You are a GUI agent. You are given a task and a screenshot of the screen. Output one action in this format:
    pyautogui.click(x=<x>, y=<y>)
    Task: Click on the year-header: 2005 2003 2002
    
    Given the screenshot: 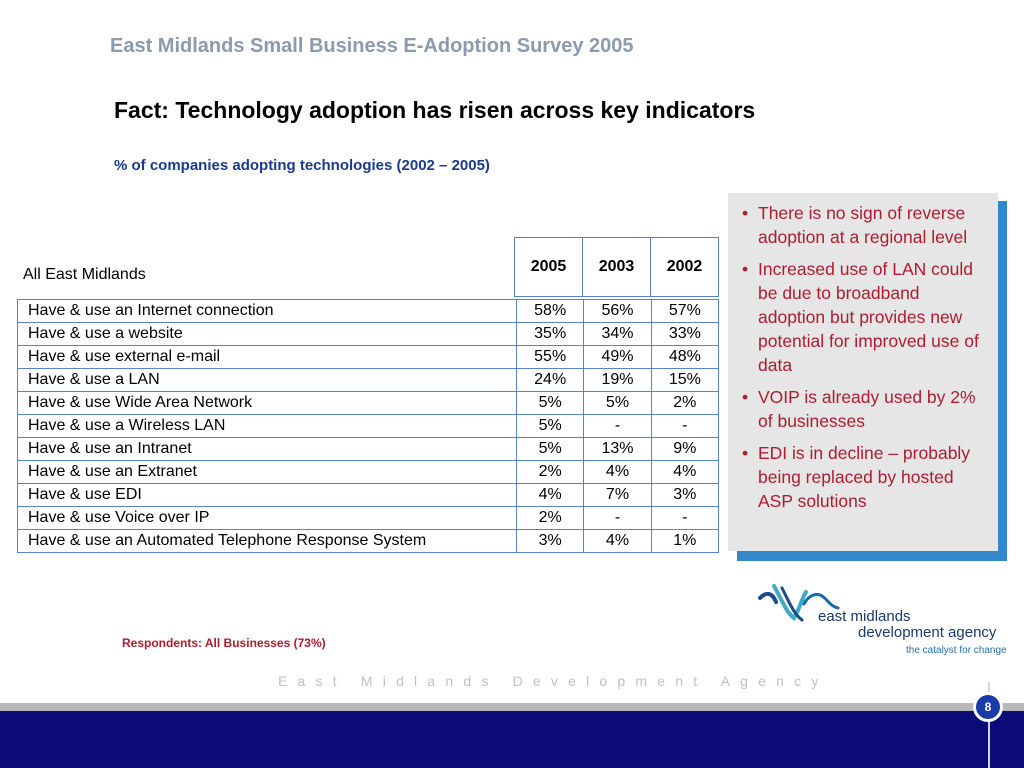 What is the action you would take?
    pyautogui.click(x=616, y=267)
    